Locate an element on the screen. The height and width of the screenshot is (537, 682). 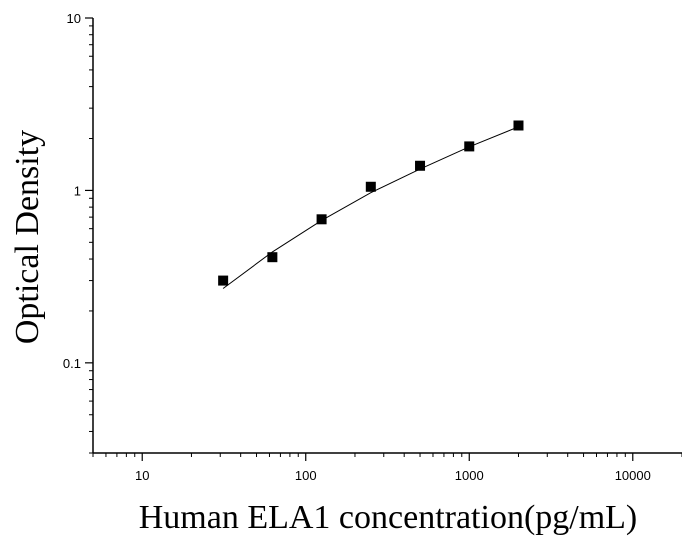
y-tick-label: 0.1 is located at coordinates (72, 363).